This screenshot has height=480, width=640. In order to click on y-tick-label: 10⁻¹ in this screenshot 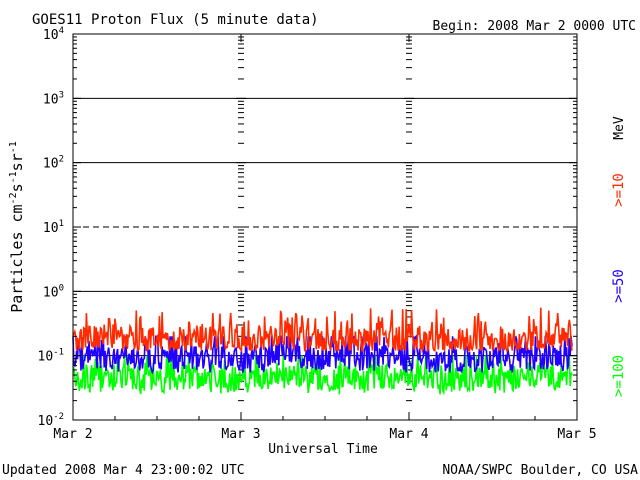, I will do `click(51, 356)`.